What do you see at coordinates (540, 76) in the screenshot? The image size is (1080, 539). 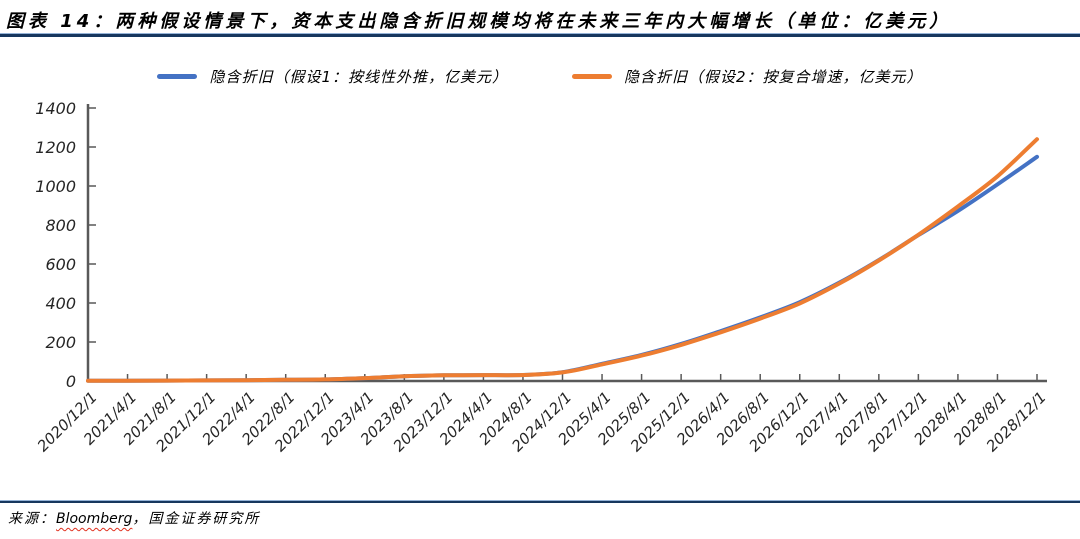 I see `chart-legend: 隐含折旧（假设1：按线性外推，亿美元） 隐含折旧（假设2：按复合增速，亿美元）` at bounding box center [540, 76].